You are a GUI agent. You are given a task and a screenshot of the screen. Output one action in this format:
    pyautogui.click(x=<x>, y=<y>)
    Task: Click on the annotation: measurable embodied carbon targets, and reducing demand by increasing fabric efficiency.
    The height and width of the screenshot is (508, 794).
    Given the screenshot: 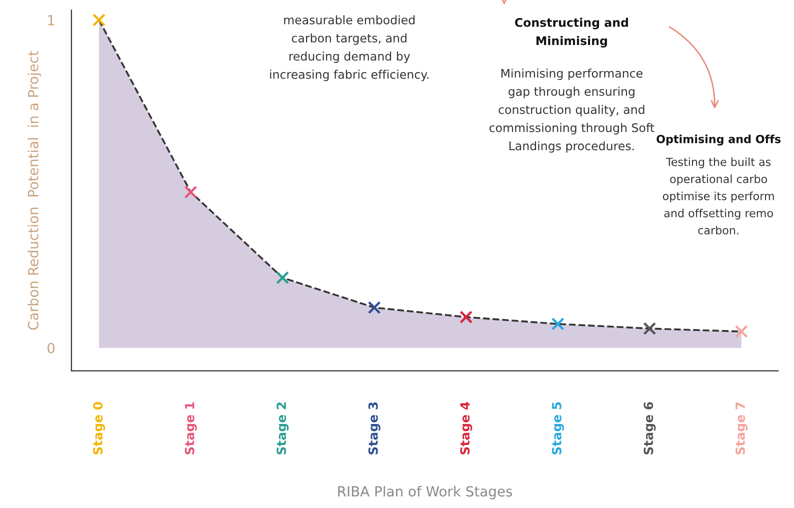 What is the action you would take?
    pyautogui.click(x=349, y=48)
    